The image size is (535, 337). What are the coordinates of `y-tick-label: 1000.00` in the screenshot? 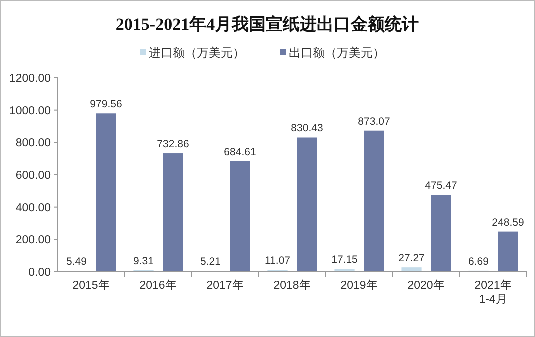 It's located at (30, 111).